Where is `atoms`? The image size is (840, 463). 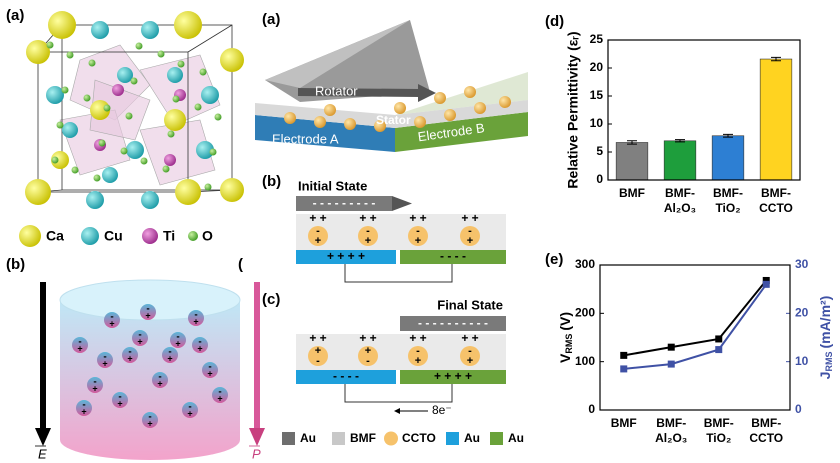 atoms is located at coordinates (134, 110).